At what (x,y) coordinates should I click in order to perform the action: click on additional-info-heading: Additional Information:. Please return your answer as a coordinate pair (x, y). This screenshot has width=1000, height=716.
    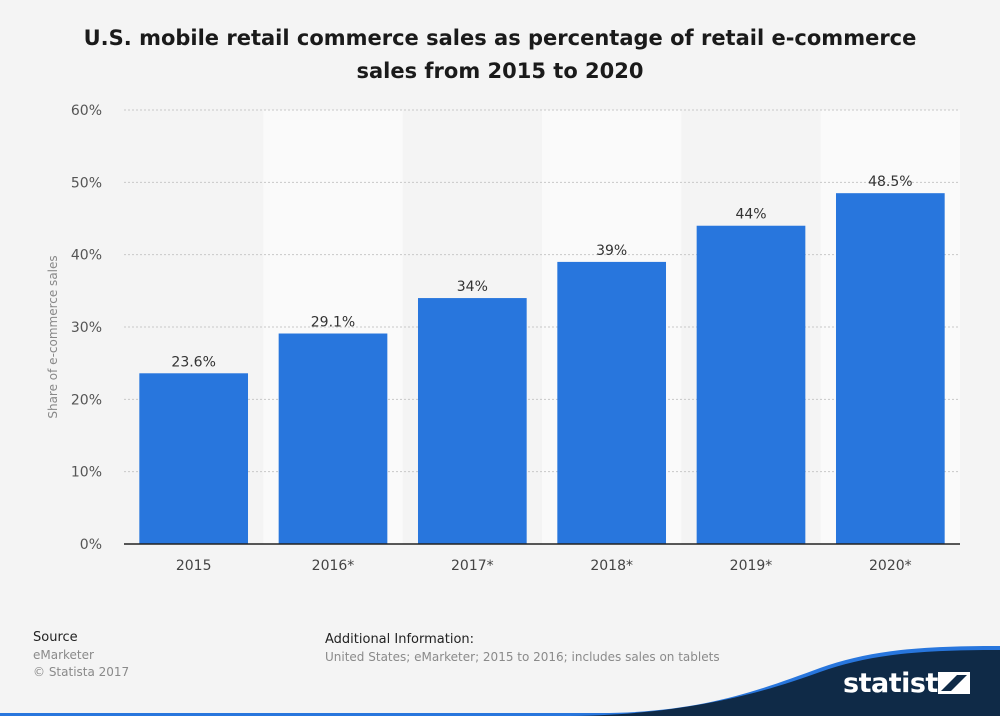
    Looking at the image, I should click on (400, 639).